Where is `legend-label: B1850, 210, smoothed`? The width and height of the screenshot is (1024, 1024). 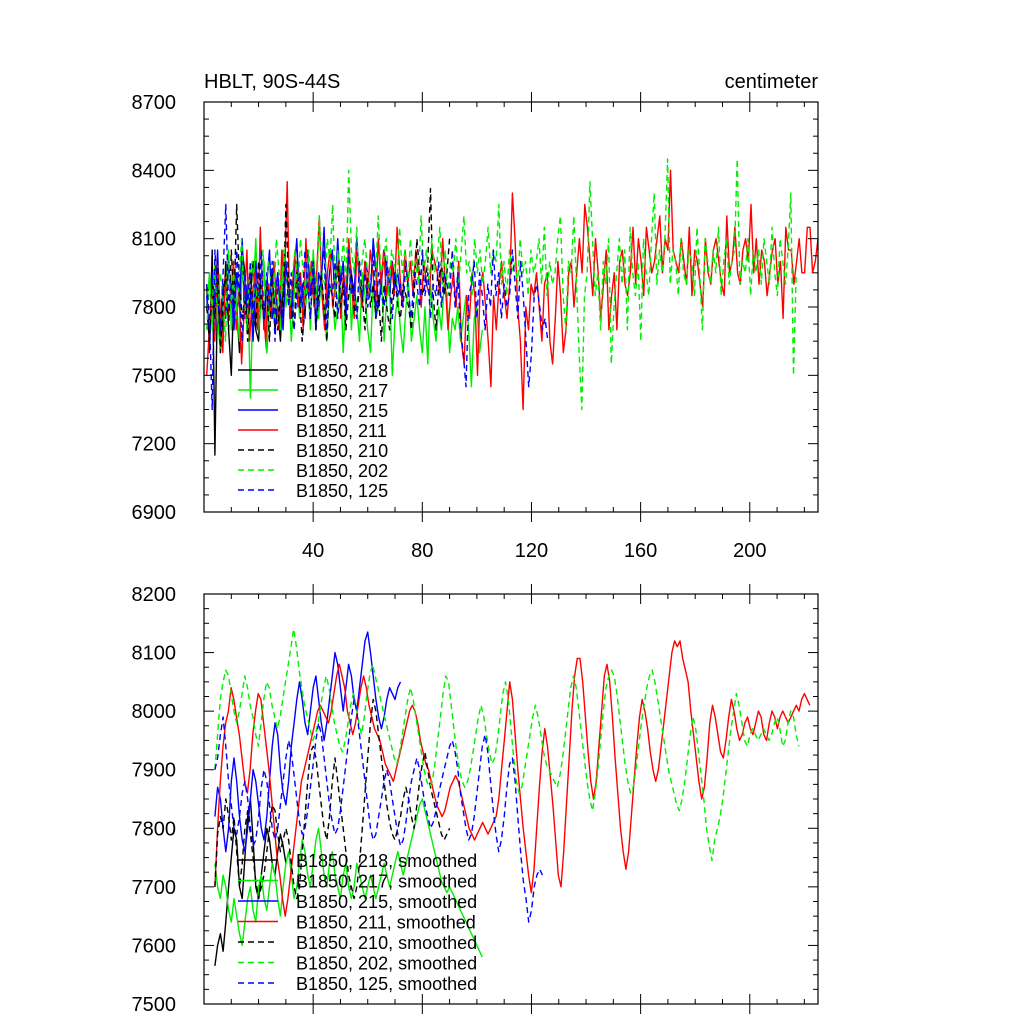
legend-label: B1850, 210, smoothed is located at coordinates (386, 943).